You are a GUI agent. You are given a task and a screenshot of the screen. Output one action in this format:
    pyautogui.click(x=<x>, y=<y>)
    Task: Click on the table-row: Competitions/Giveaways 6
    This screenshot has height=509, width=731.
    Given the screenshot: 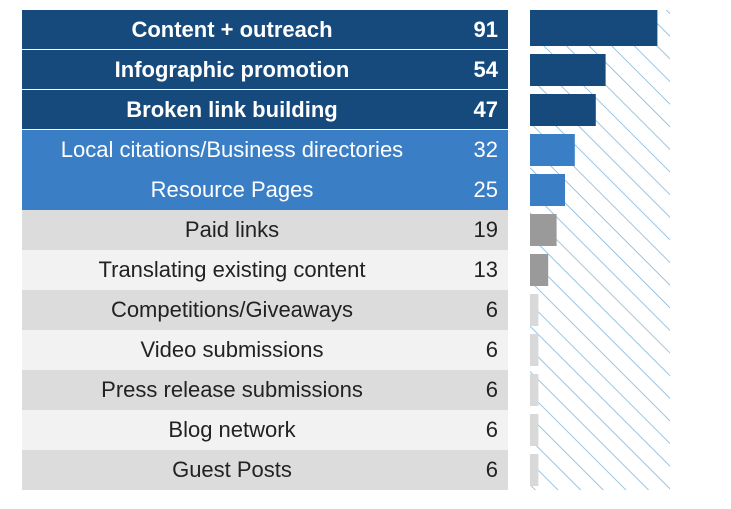 What is the action you would take?
    pyautogui.click(x=265, y=310)
    